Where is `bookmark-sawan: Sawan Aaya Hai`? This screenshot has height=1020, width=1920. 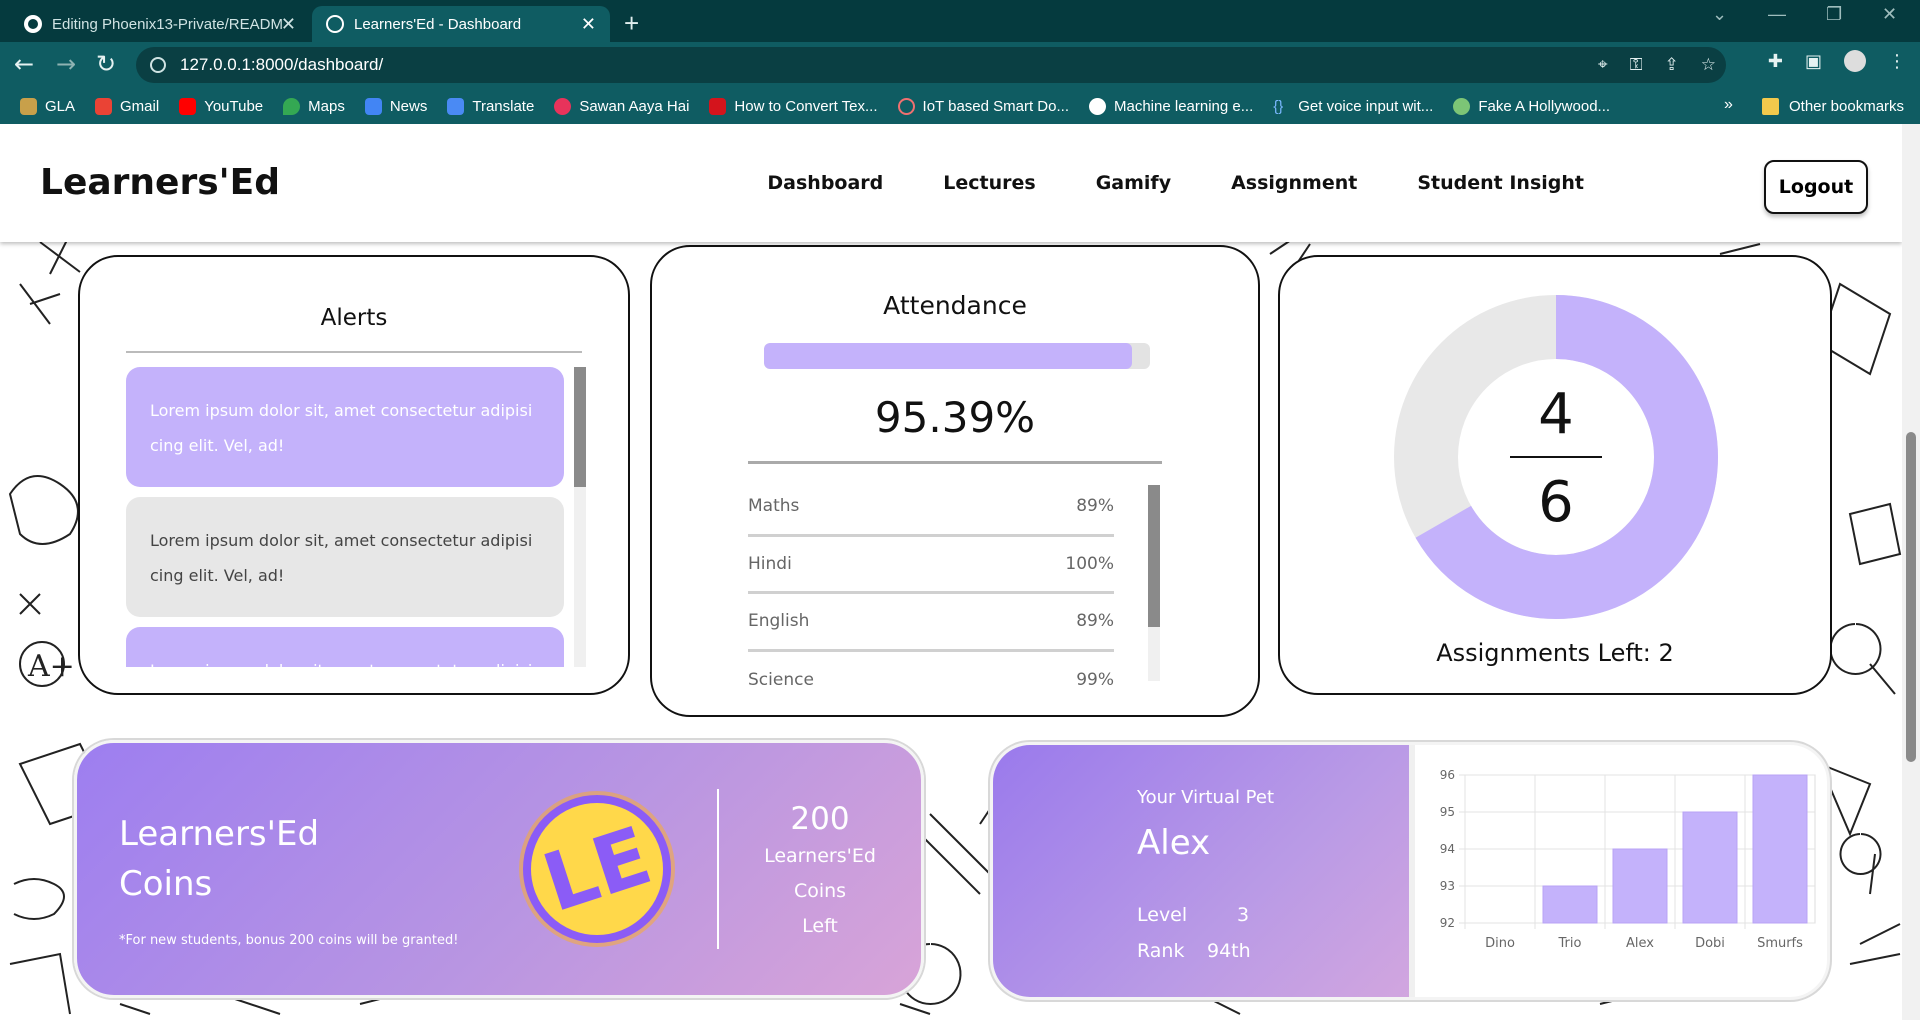 bookmark-sawan: Sawan Aaya Hai is located at coordinates (621, 106).